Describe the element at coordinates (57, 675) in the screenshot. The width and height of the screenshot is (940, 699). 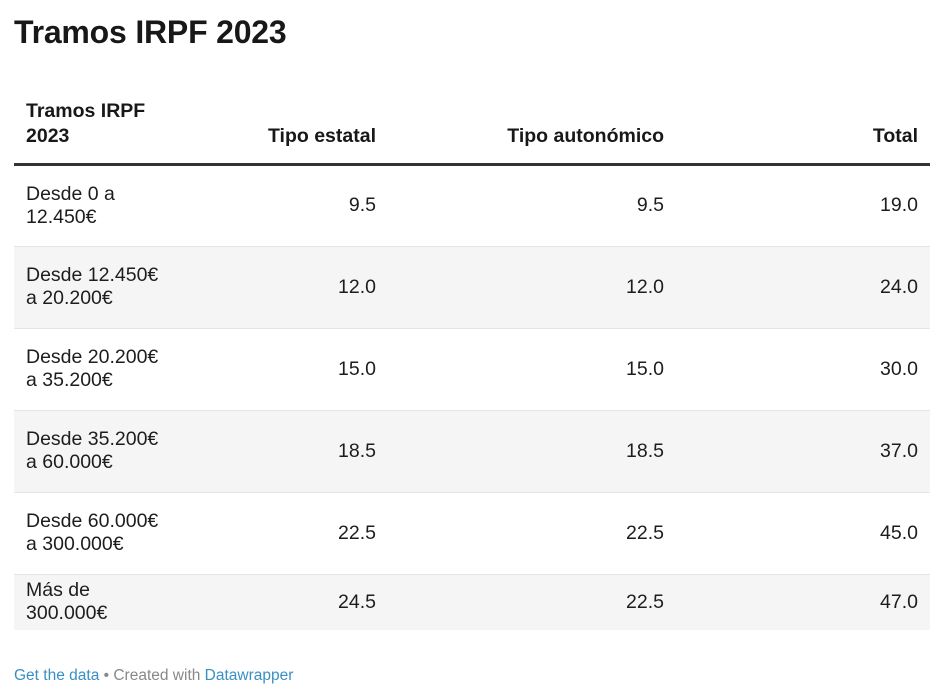
I see `get-the-data-link: Get the data` at that location.